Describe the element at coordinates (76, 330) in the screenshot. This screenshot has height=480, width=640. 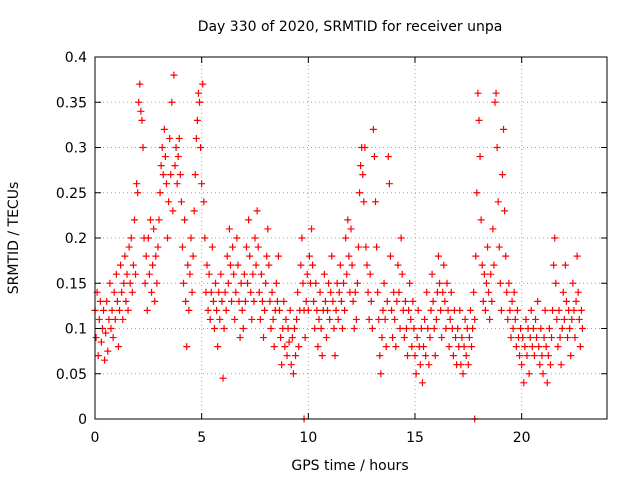
I see `y-tick-label: 0.1` at that location.